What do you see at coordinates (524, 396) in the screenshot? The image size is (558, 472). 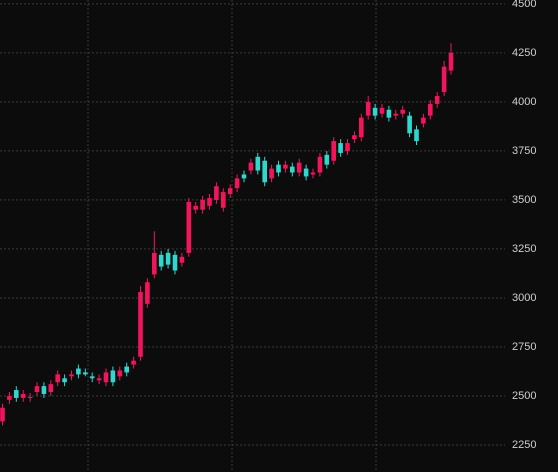 I see `y-tick-label: 2500` at bounding box center [524, 396].